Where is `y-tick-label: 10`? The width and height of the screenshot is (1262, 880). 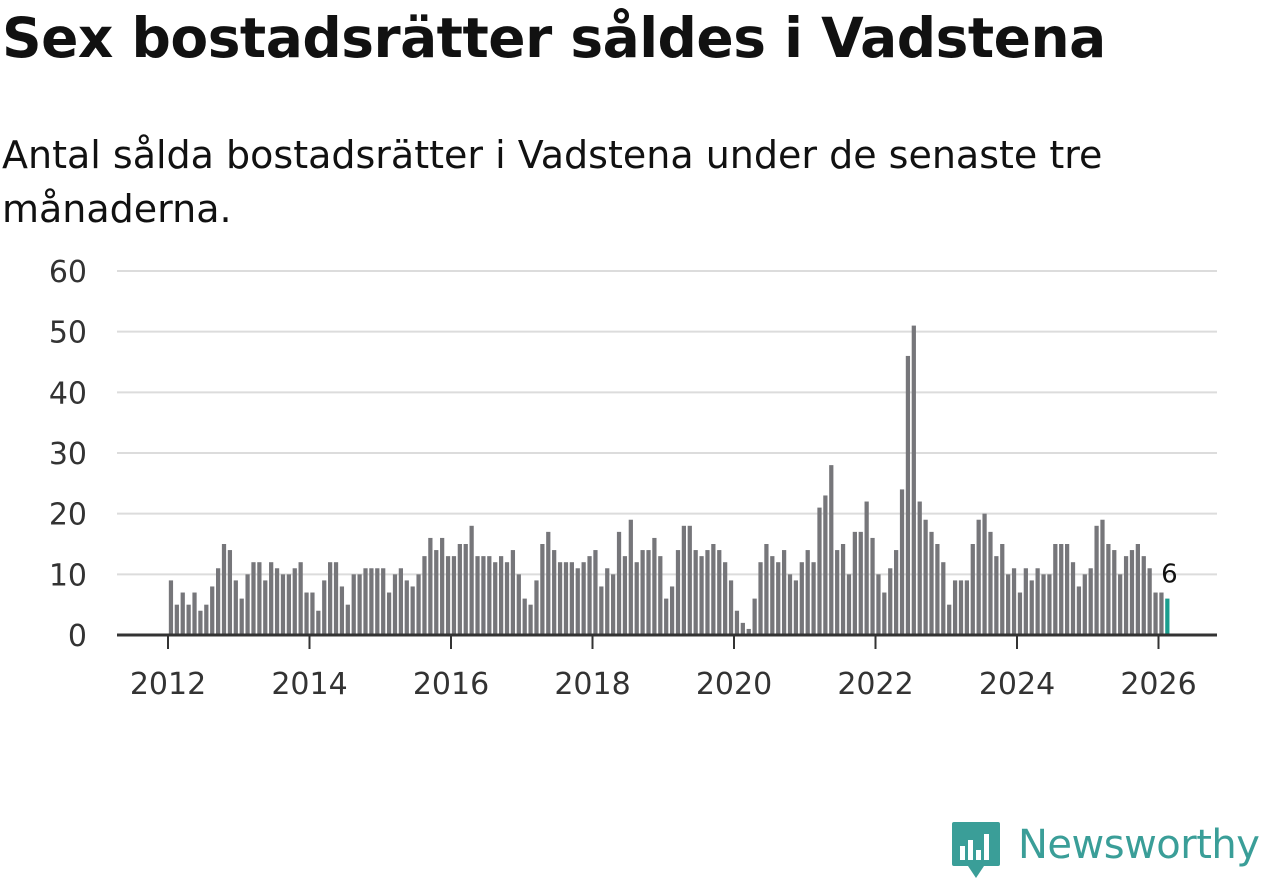 y-tick-label: 10 is located at coordinates (68, 575).